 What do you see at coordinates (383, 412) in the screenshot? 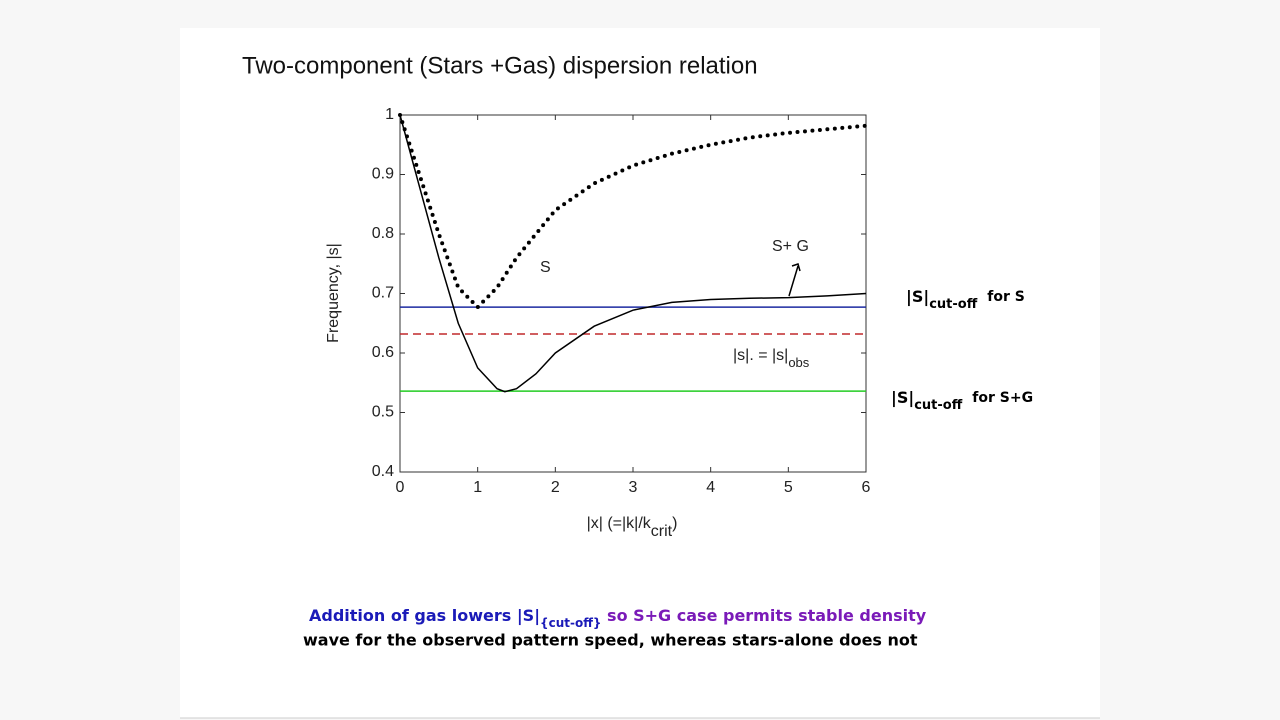
I see `y-tick-label: 0.5` at bounding box center [383, 412].